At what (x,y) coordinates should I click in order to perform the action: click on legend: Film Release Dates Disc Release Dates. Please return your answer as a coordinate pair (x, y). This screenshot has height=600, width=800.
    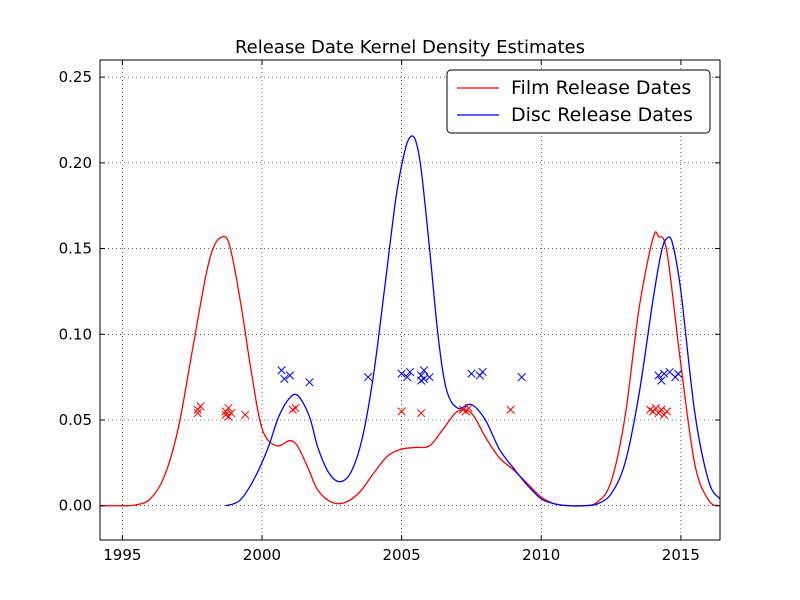
    Looking at the image, I should click on (578, 101).